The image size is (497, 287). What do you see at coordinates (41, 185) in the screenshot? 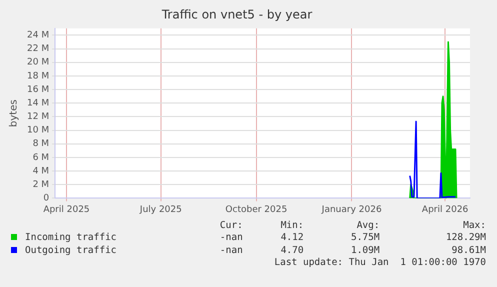
I see `y-tick-label: 2 M` at bounding box center [41, 185].